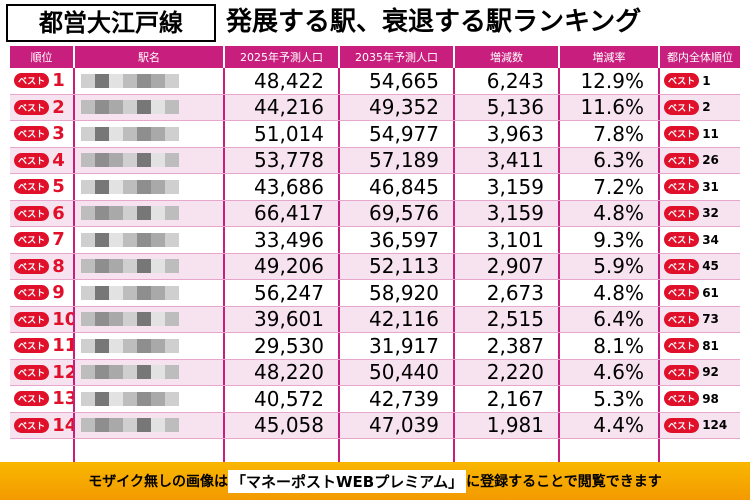 This screenshot has height=500, width=750. What do you see at coordinates (618, 425) in the screenshot?
I see `value: 4.4%` at bounding box center [618, 425].